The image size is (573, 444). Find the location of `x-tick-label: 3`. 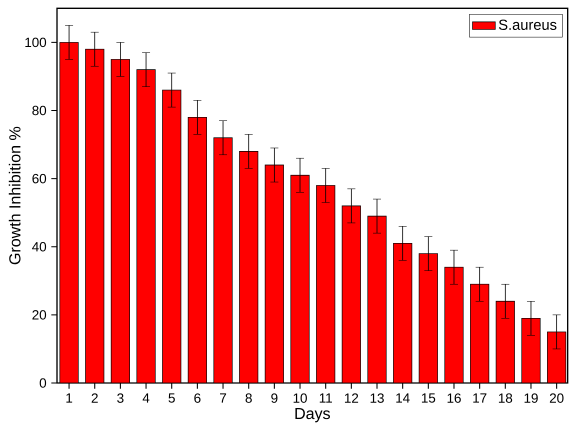

x-tick-label: 3 is located at coordinates (120, 398).